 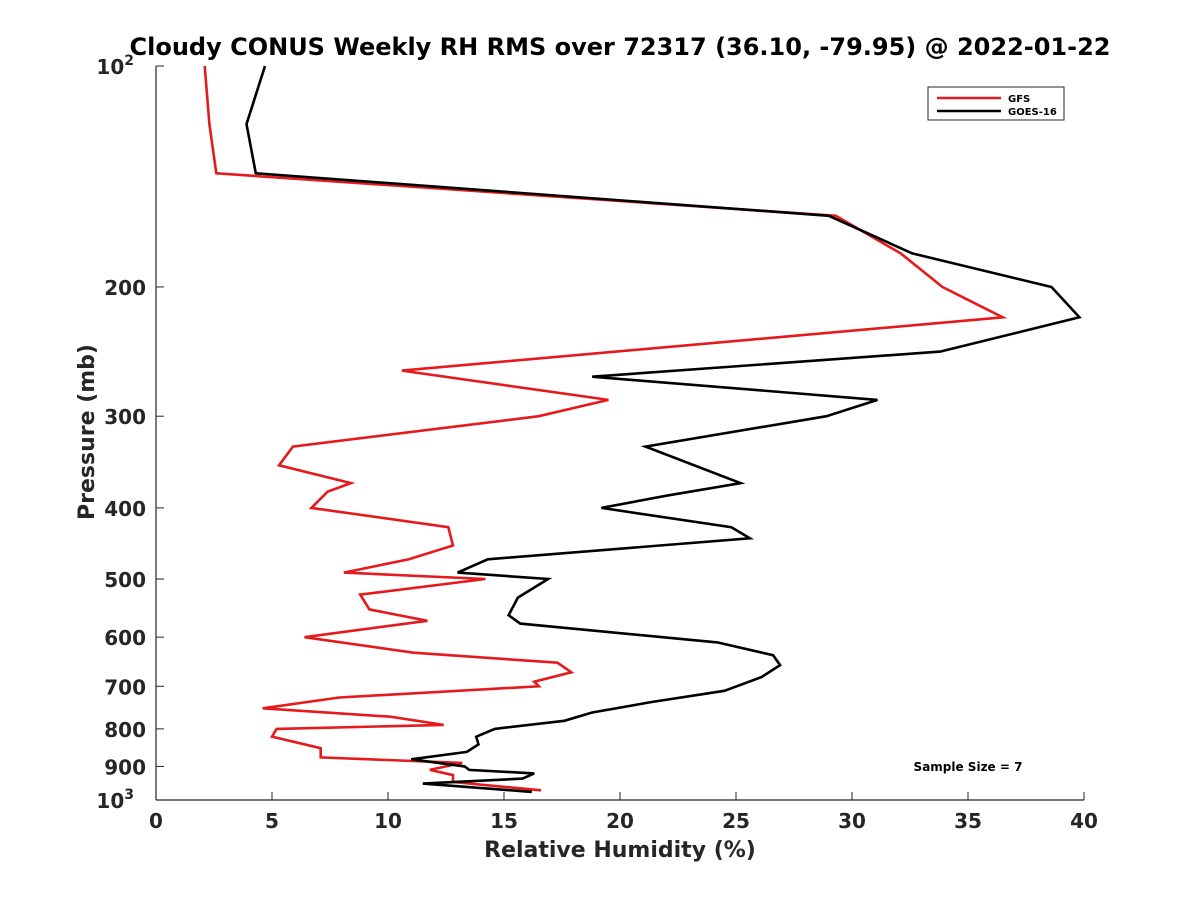 What do you see at coordinates (388, 821) in the screenshot?
I see `x-tick-label: 10` at bounding box center [388, 821].